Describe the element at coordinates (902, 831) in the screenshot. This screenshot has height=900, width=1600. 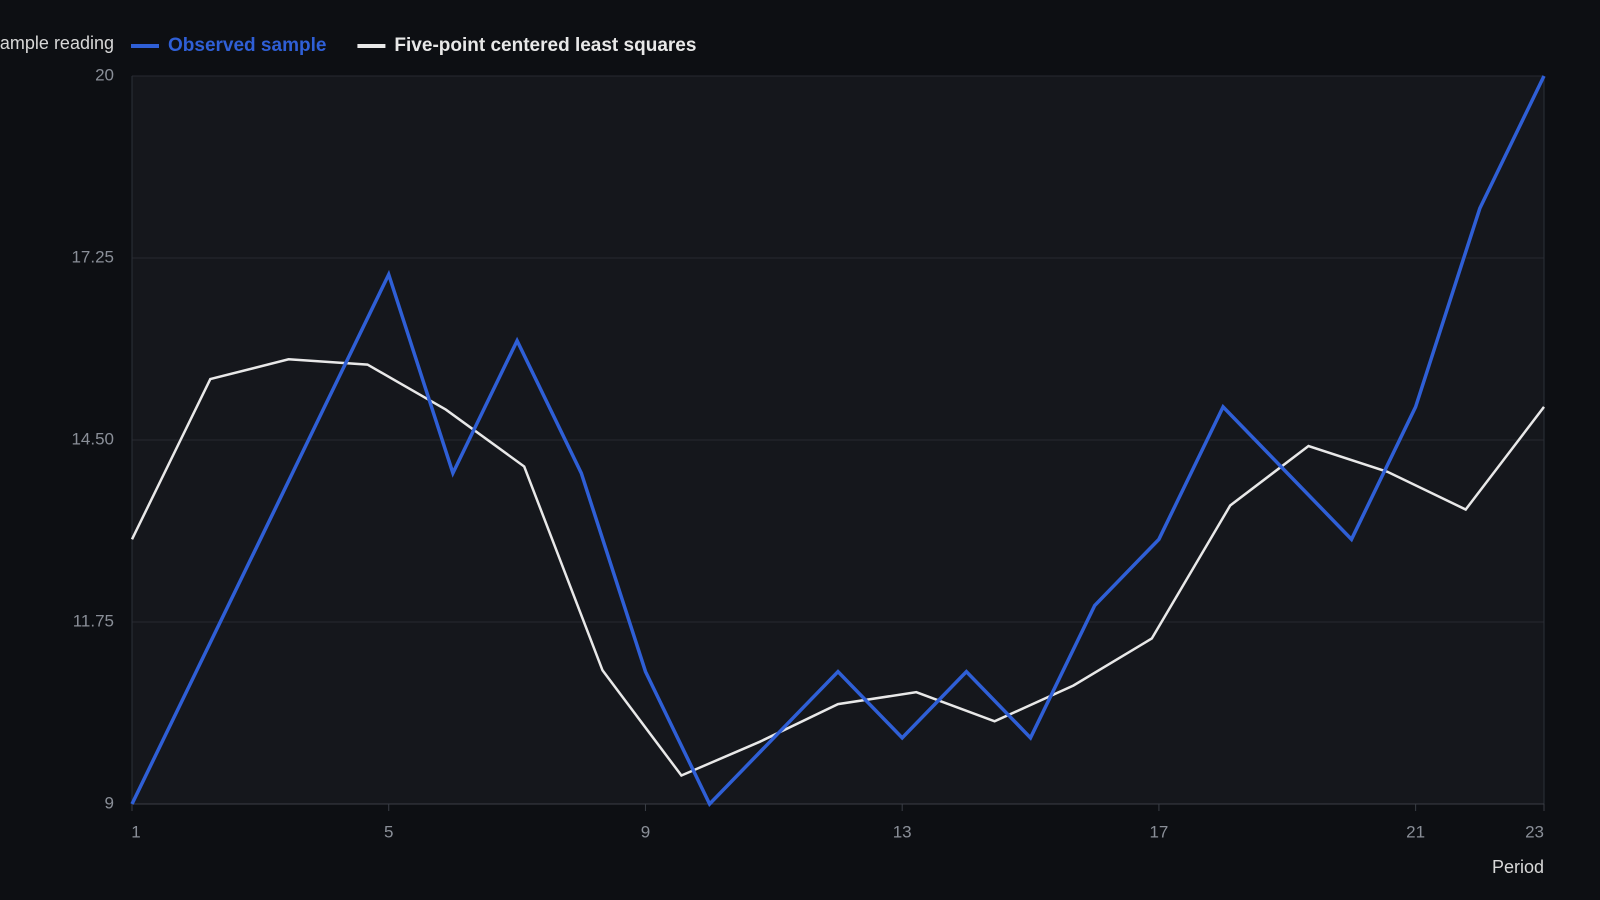
I see `x-tick-label: 13` at that location.